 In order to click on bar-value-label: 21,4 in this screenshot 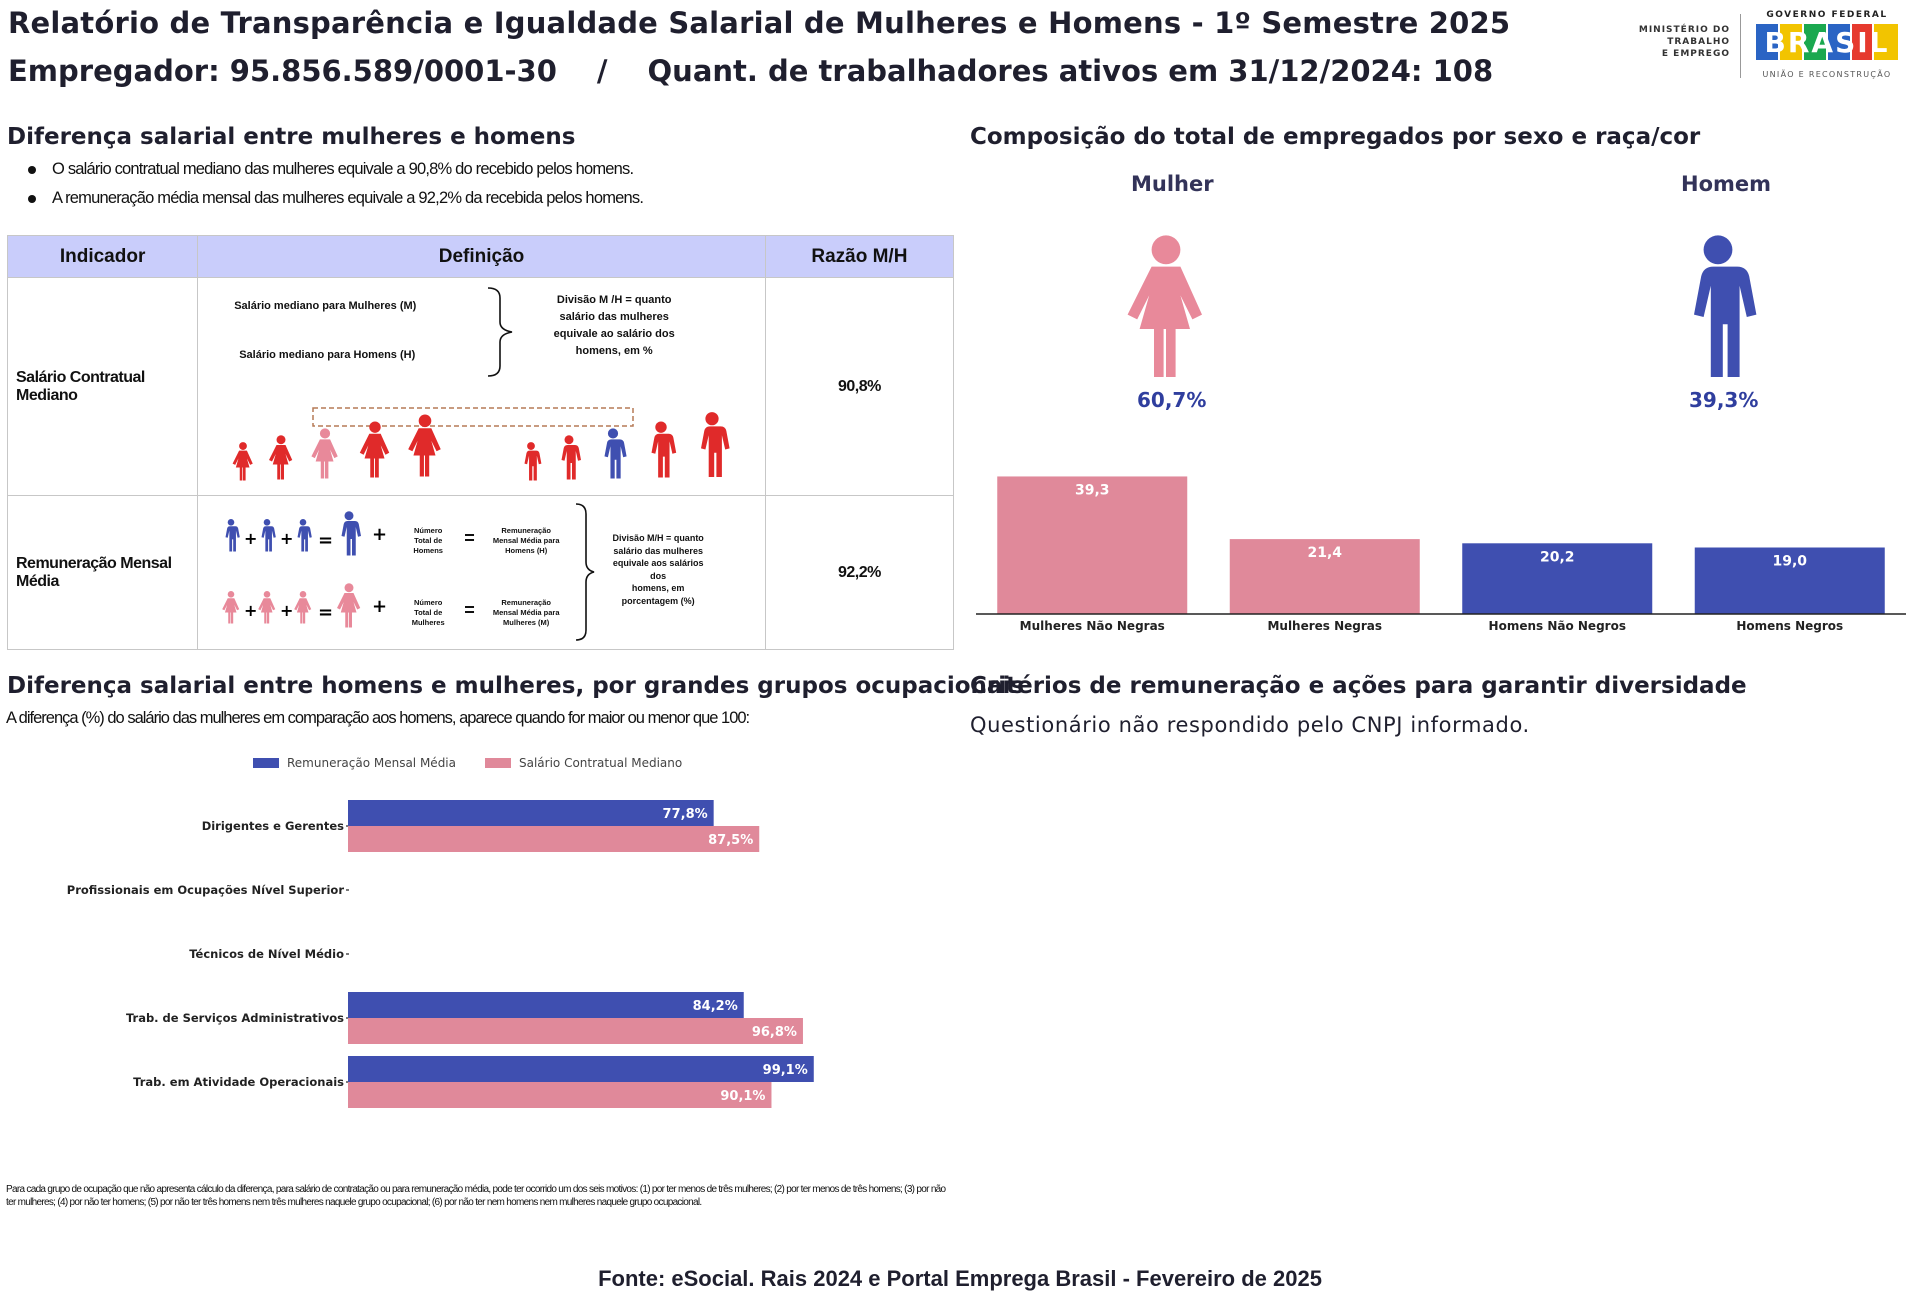, I will do `click(1324, 553)`.